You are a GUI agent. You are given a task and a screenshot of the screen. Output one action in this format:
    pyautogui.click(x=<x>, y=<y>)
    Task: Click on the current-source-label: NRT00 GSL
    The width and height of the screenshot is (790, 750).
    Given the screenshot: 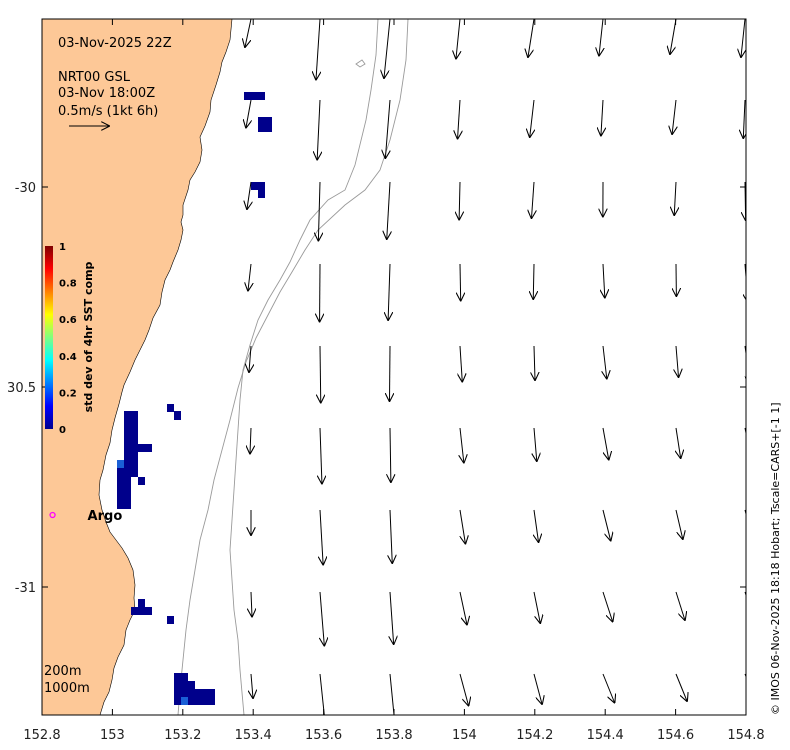 What is the action you would take?
    pyautogui.click(x=94, y=77)
    